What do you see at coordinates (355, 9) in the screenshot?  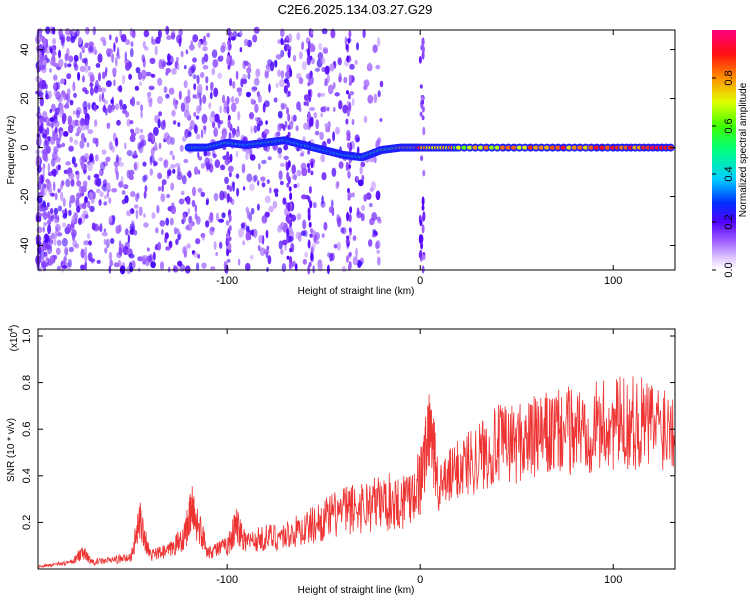 I see `chart-title: C2E6.2025.134.03.27.G29` at bounding box center [355, 9].